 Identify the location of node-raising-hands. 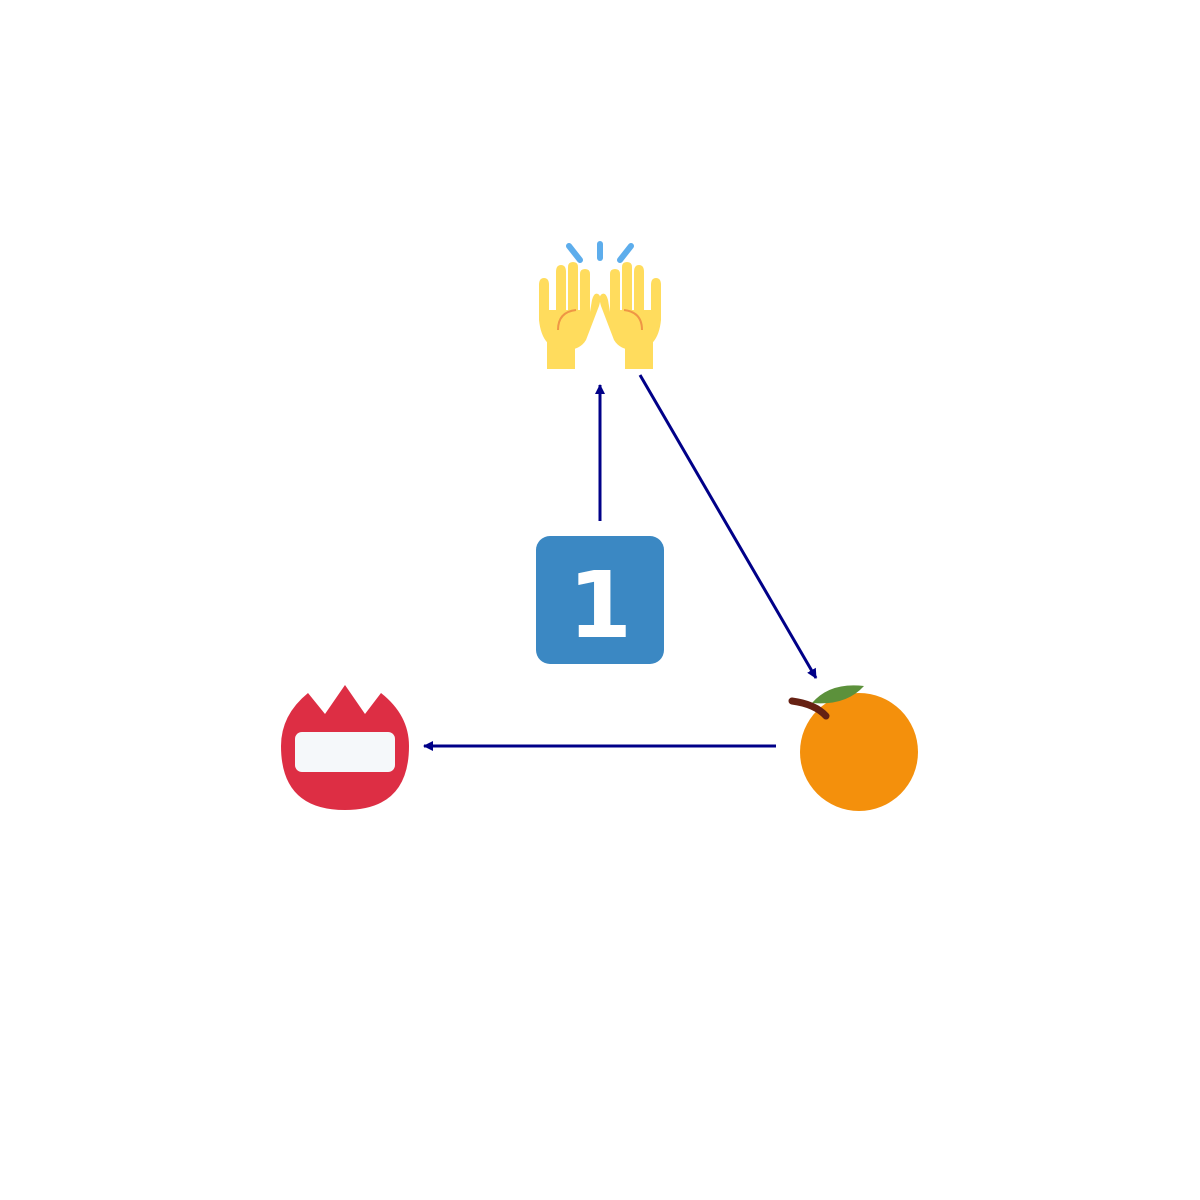
(600, 305).